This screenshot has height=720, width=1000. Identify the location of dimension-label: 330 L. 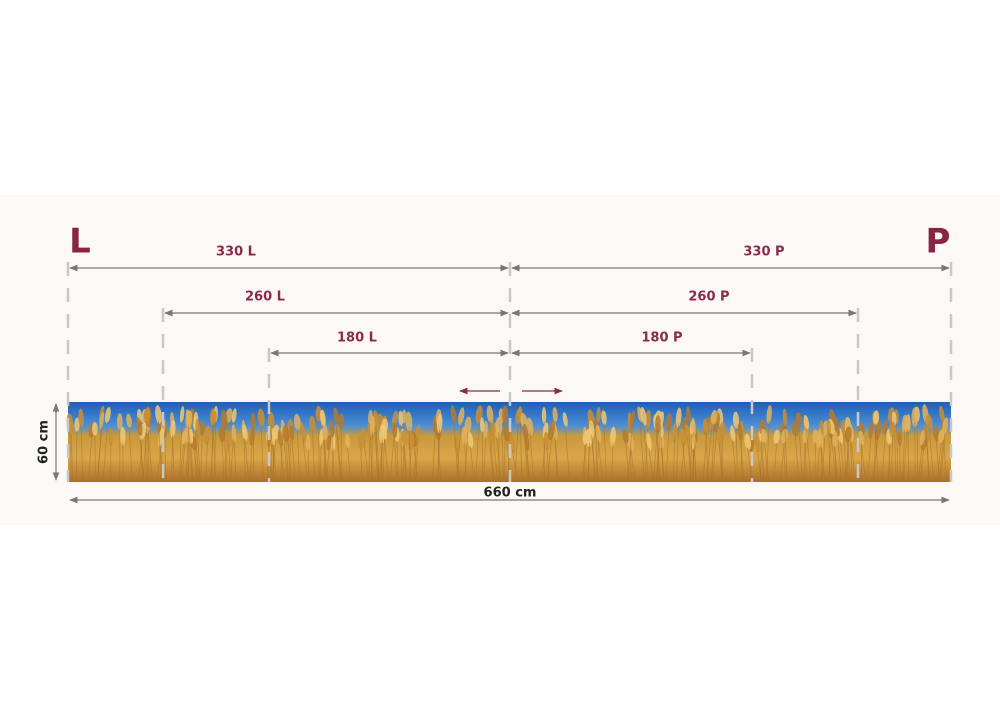
(236, 252).